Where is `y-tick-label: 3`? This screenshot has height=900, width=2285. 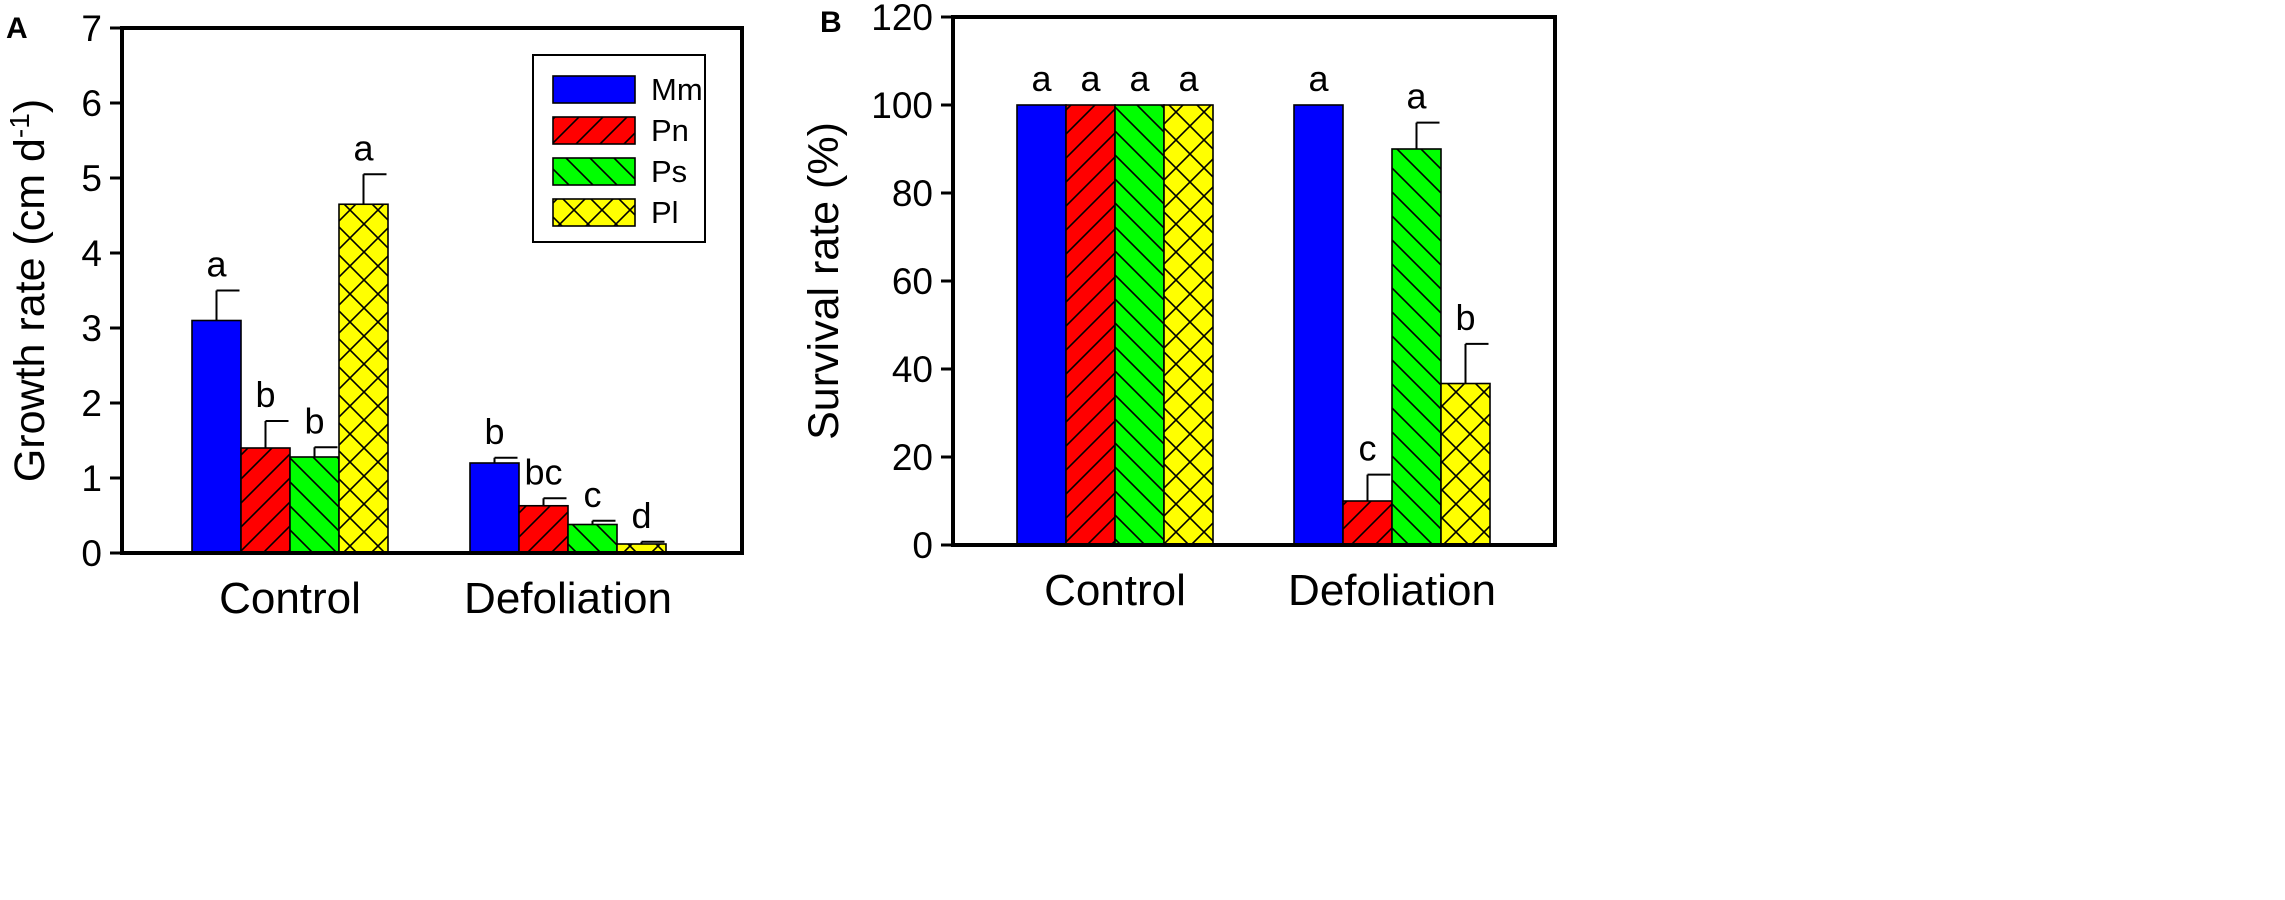
y-tick-label: 3 is located at coordinates (91, 328).